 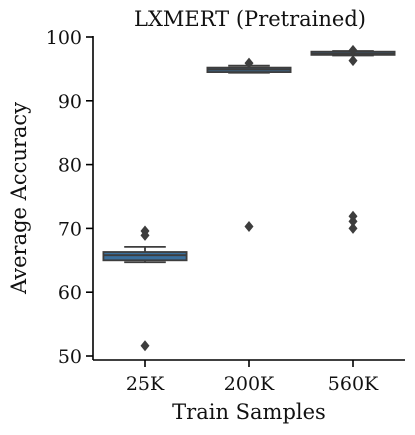 I want to click on x-ticks: 25K 200K 560K, so click(x=252, y=377).